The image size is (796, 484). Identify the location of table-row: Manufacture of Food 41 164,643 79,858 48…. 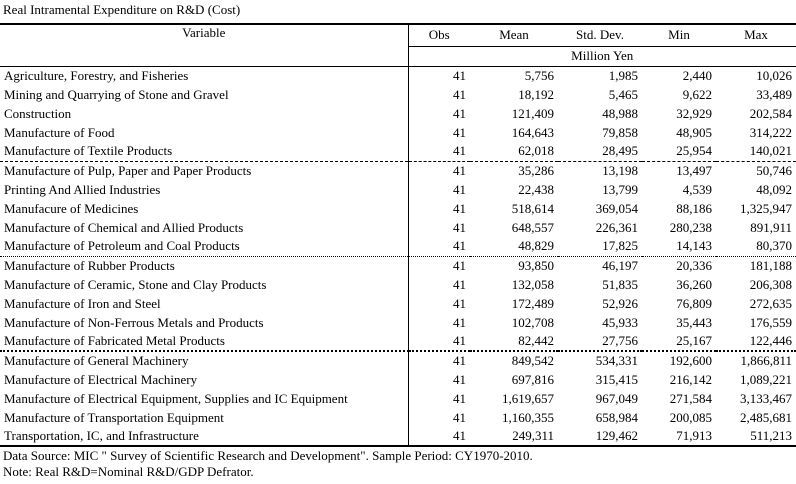
(398, 132).